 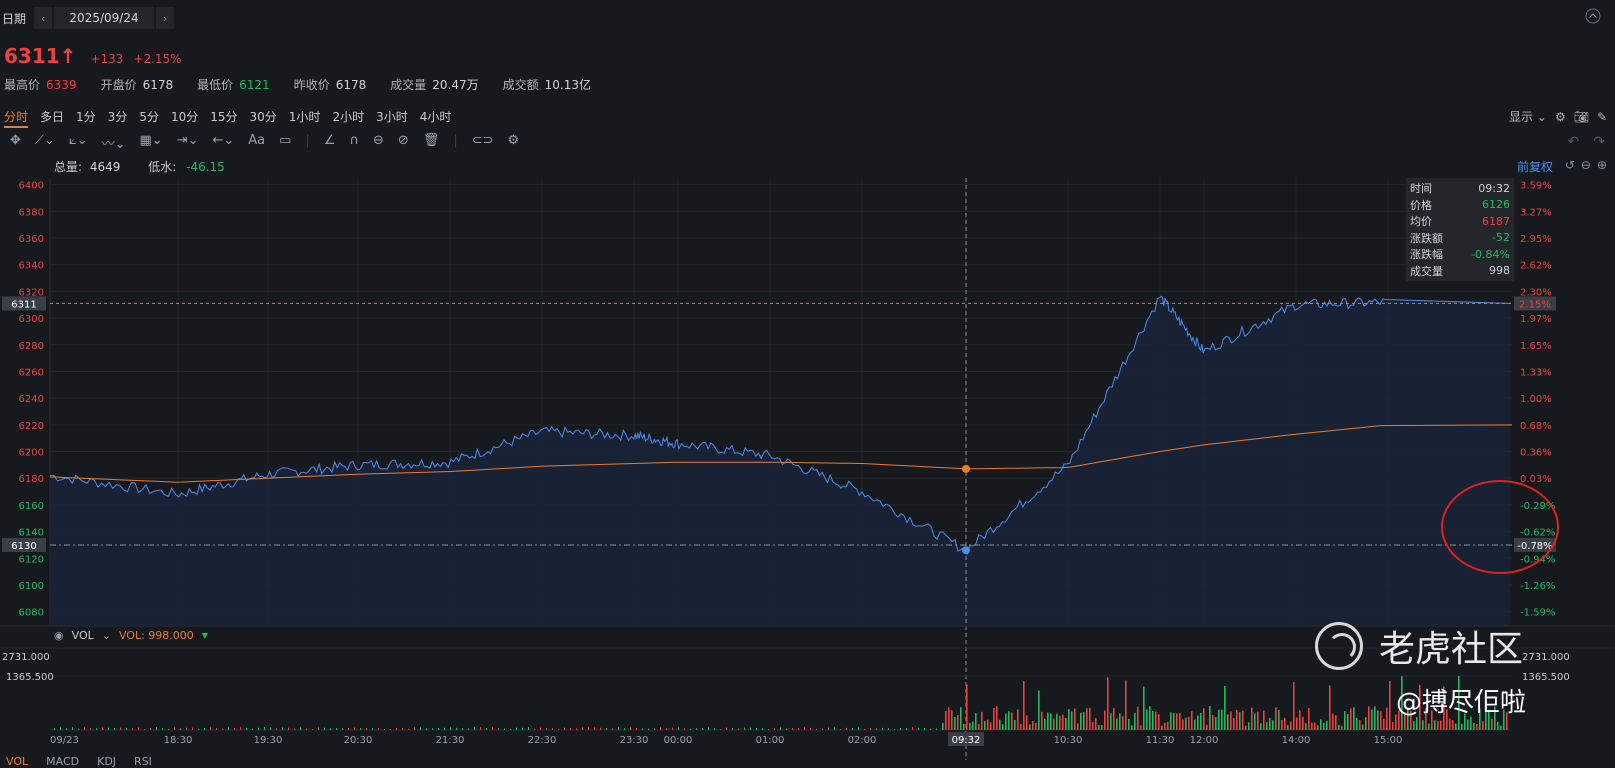 What do you see at coordinates (86, 117) in the screenshot?
I see `period-tab: 1分` at bounding box center [86, 117].